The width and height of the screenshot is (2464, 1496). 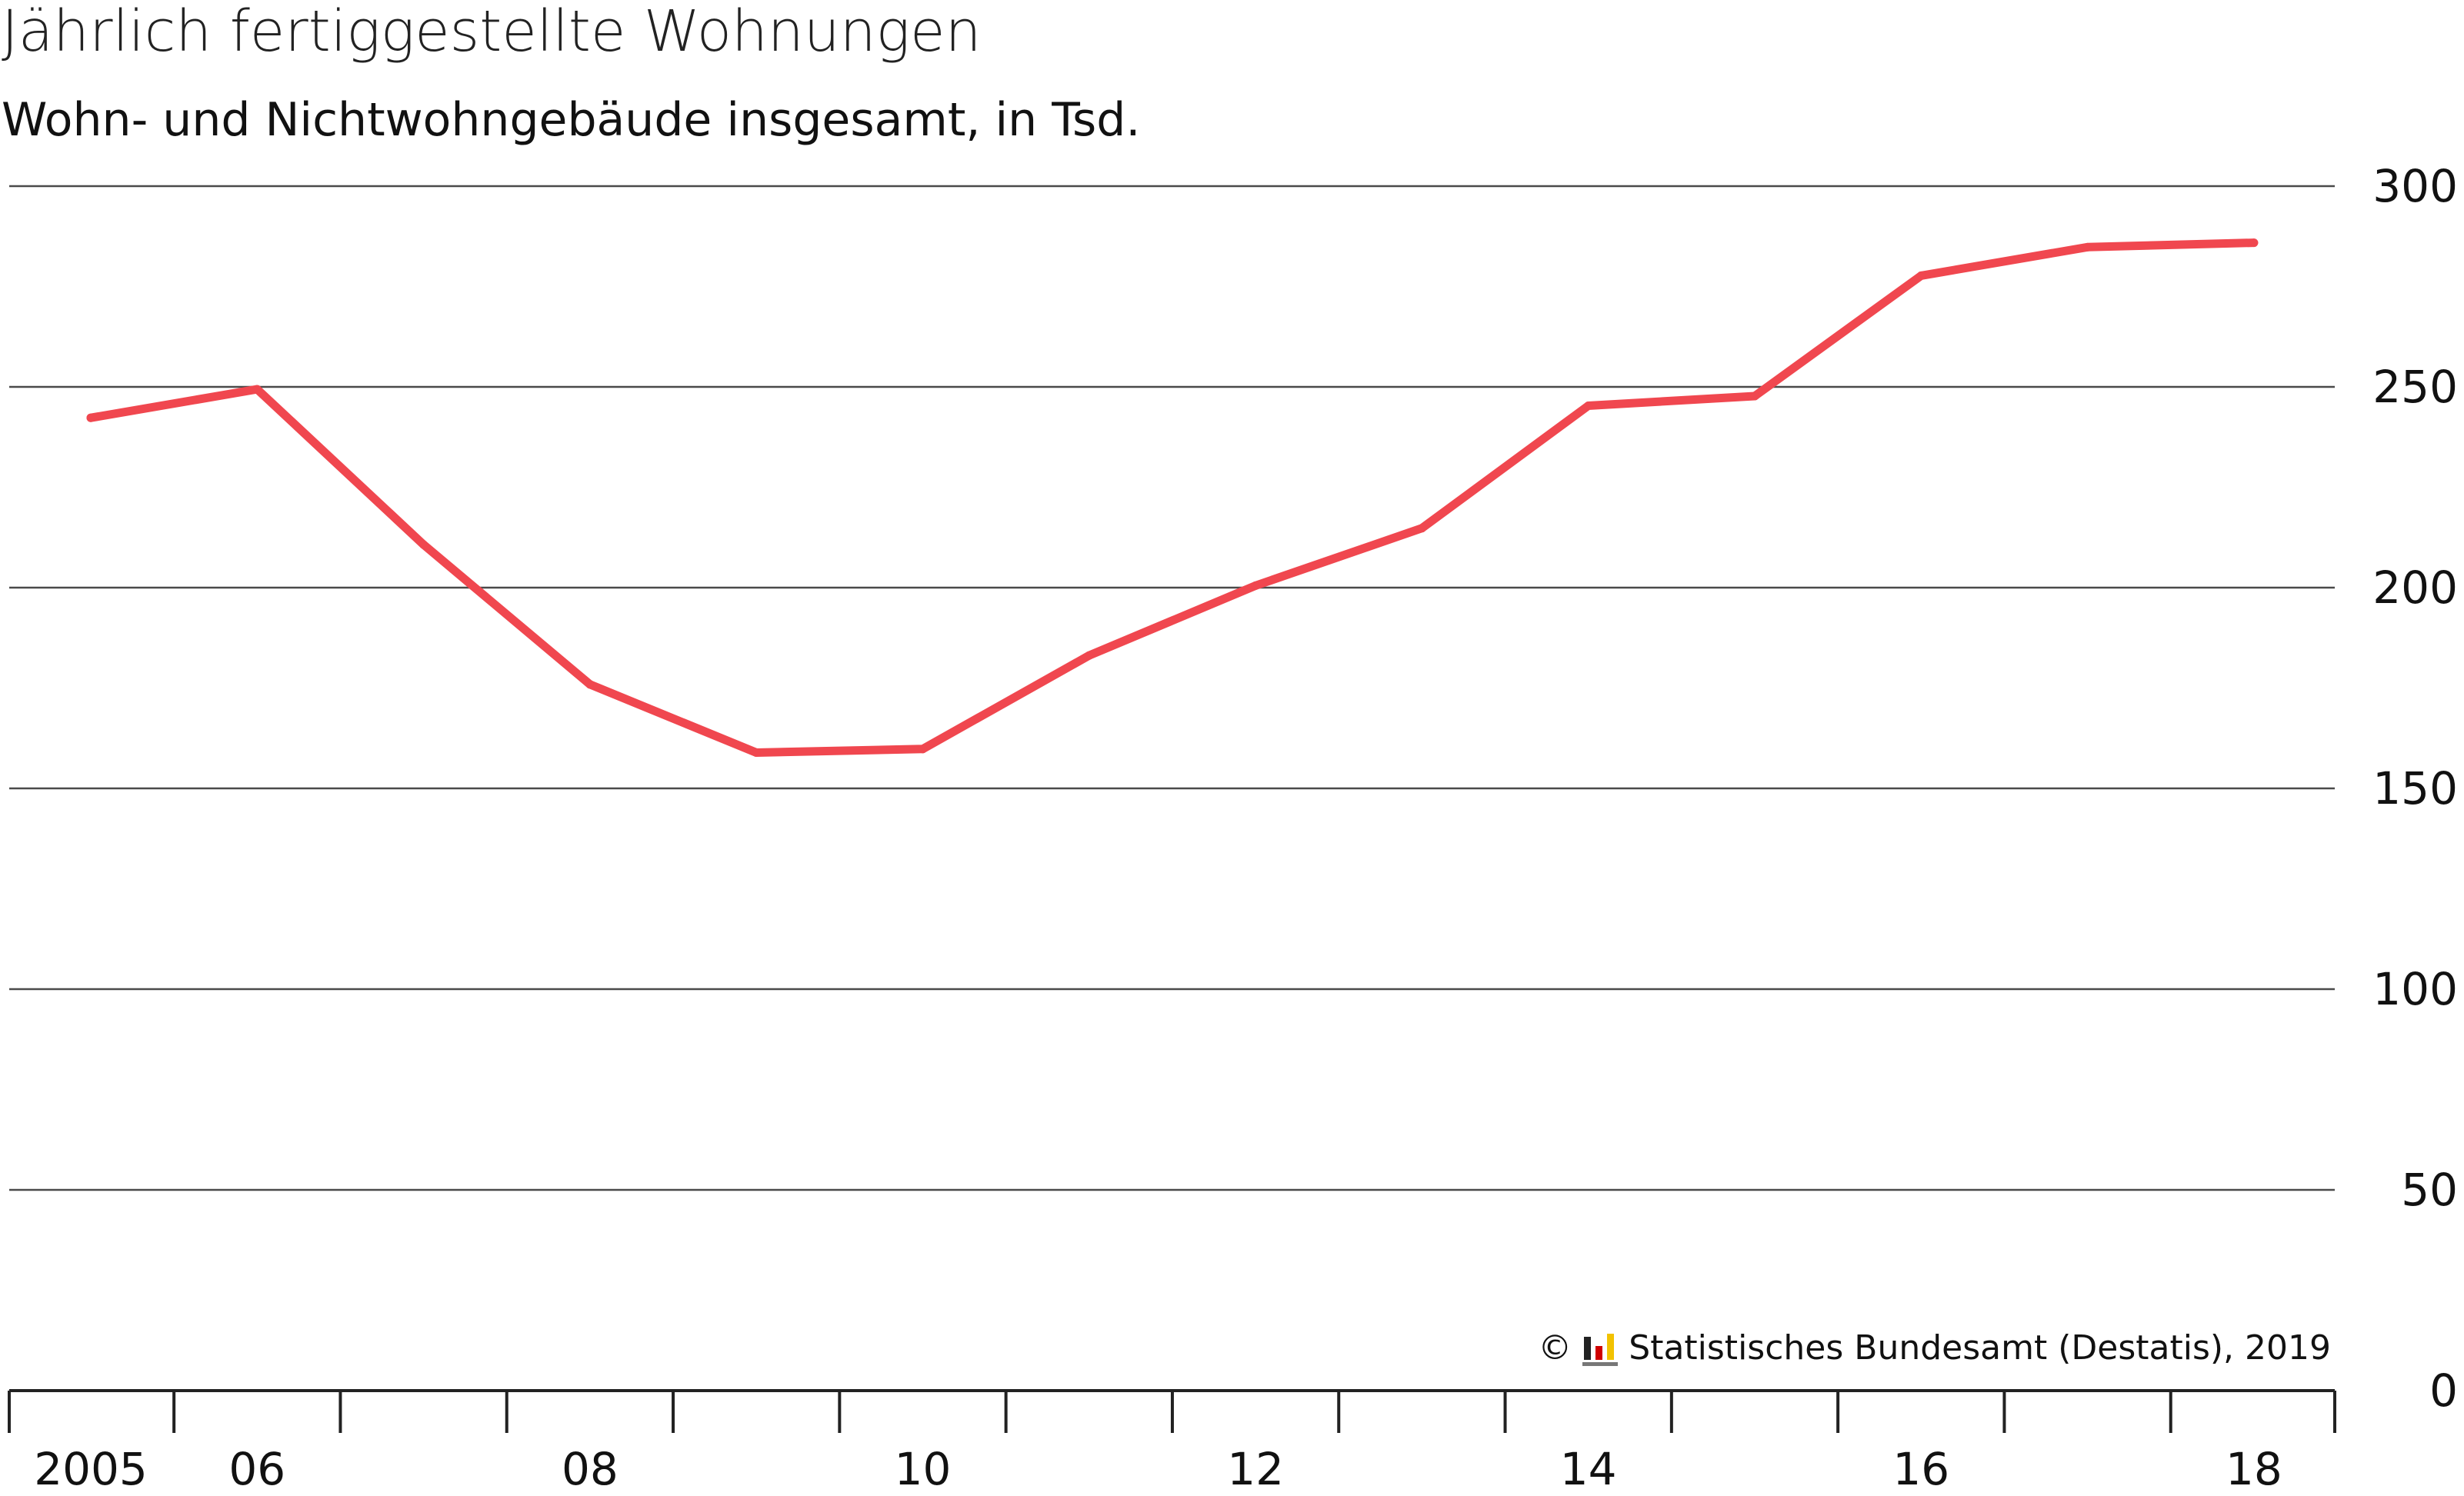 What do you see at coordinates (2087, 247) in the screenshot?
I see `data-point-2017` at bounding box center [2087, 247].